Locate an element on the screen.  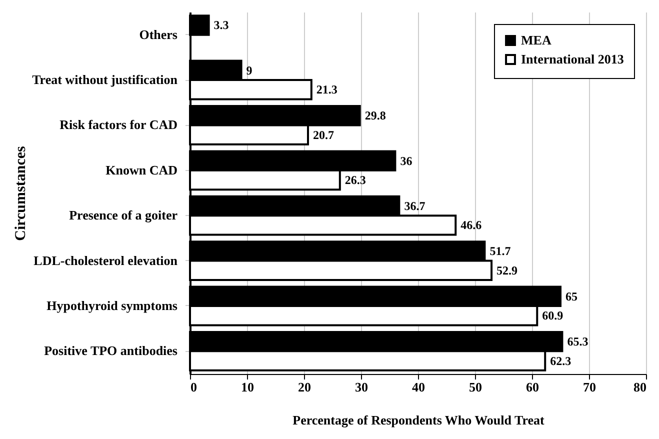
x-tick-label: 70 is located at coordinates (589, 387).